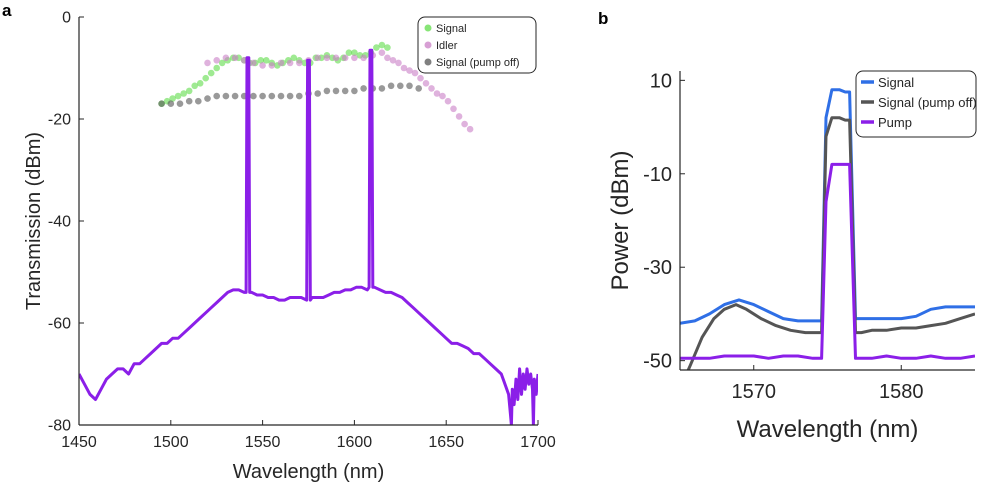 Image resolution: width=997 pixels, height=488 pixels. Describe the element at coordinates (290, 94) in the screenshot. I see `a-series-signal-pump-off-points` at that location.